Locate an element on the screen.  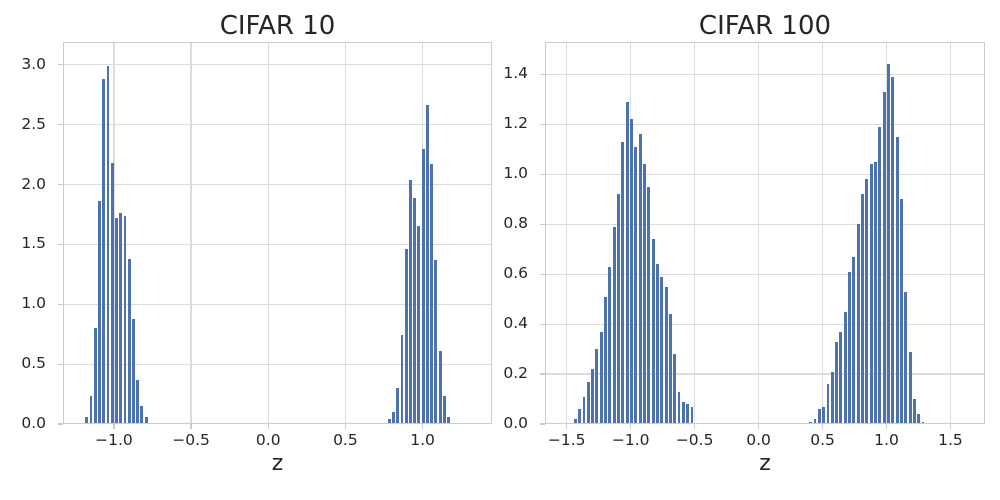
y-tick-label: 0.8 is located at coordinates (515, 223).